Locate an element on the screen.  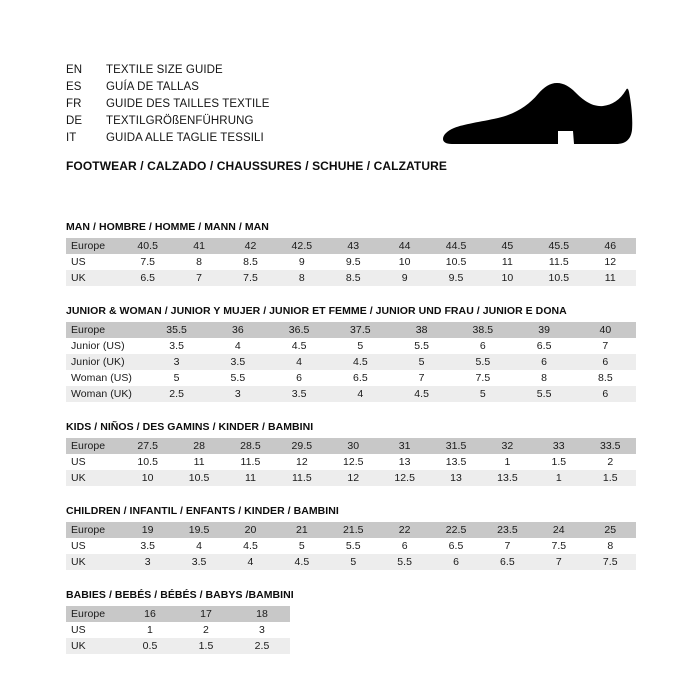
language-row: EN TEXTILE SIZE GUIDE is located at coordinates (351, 70).